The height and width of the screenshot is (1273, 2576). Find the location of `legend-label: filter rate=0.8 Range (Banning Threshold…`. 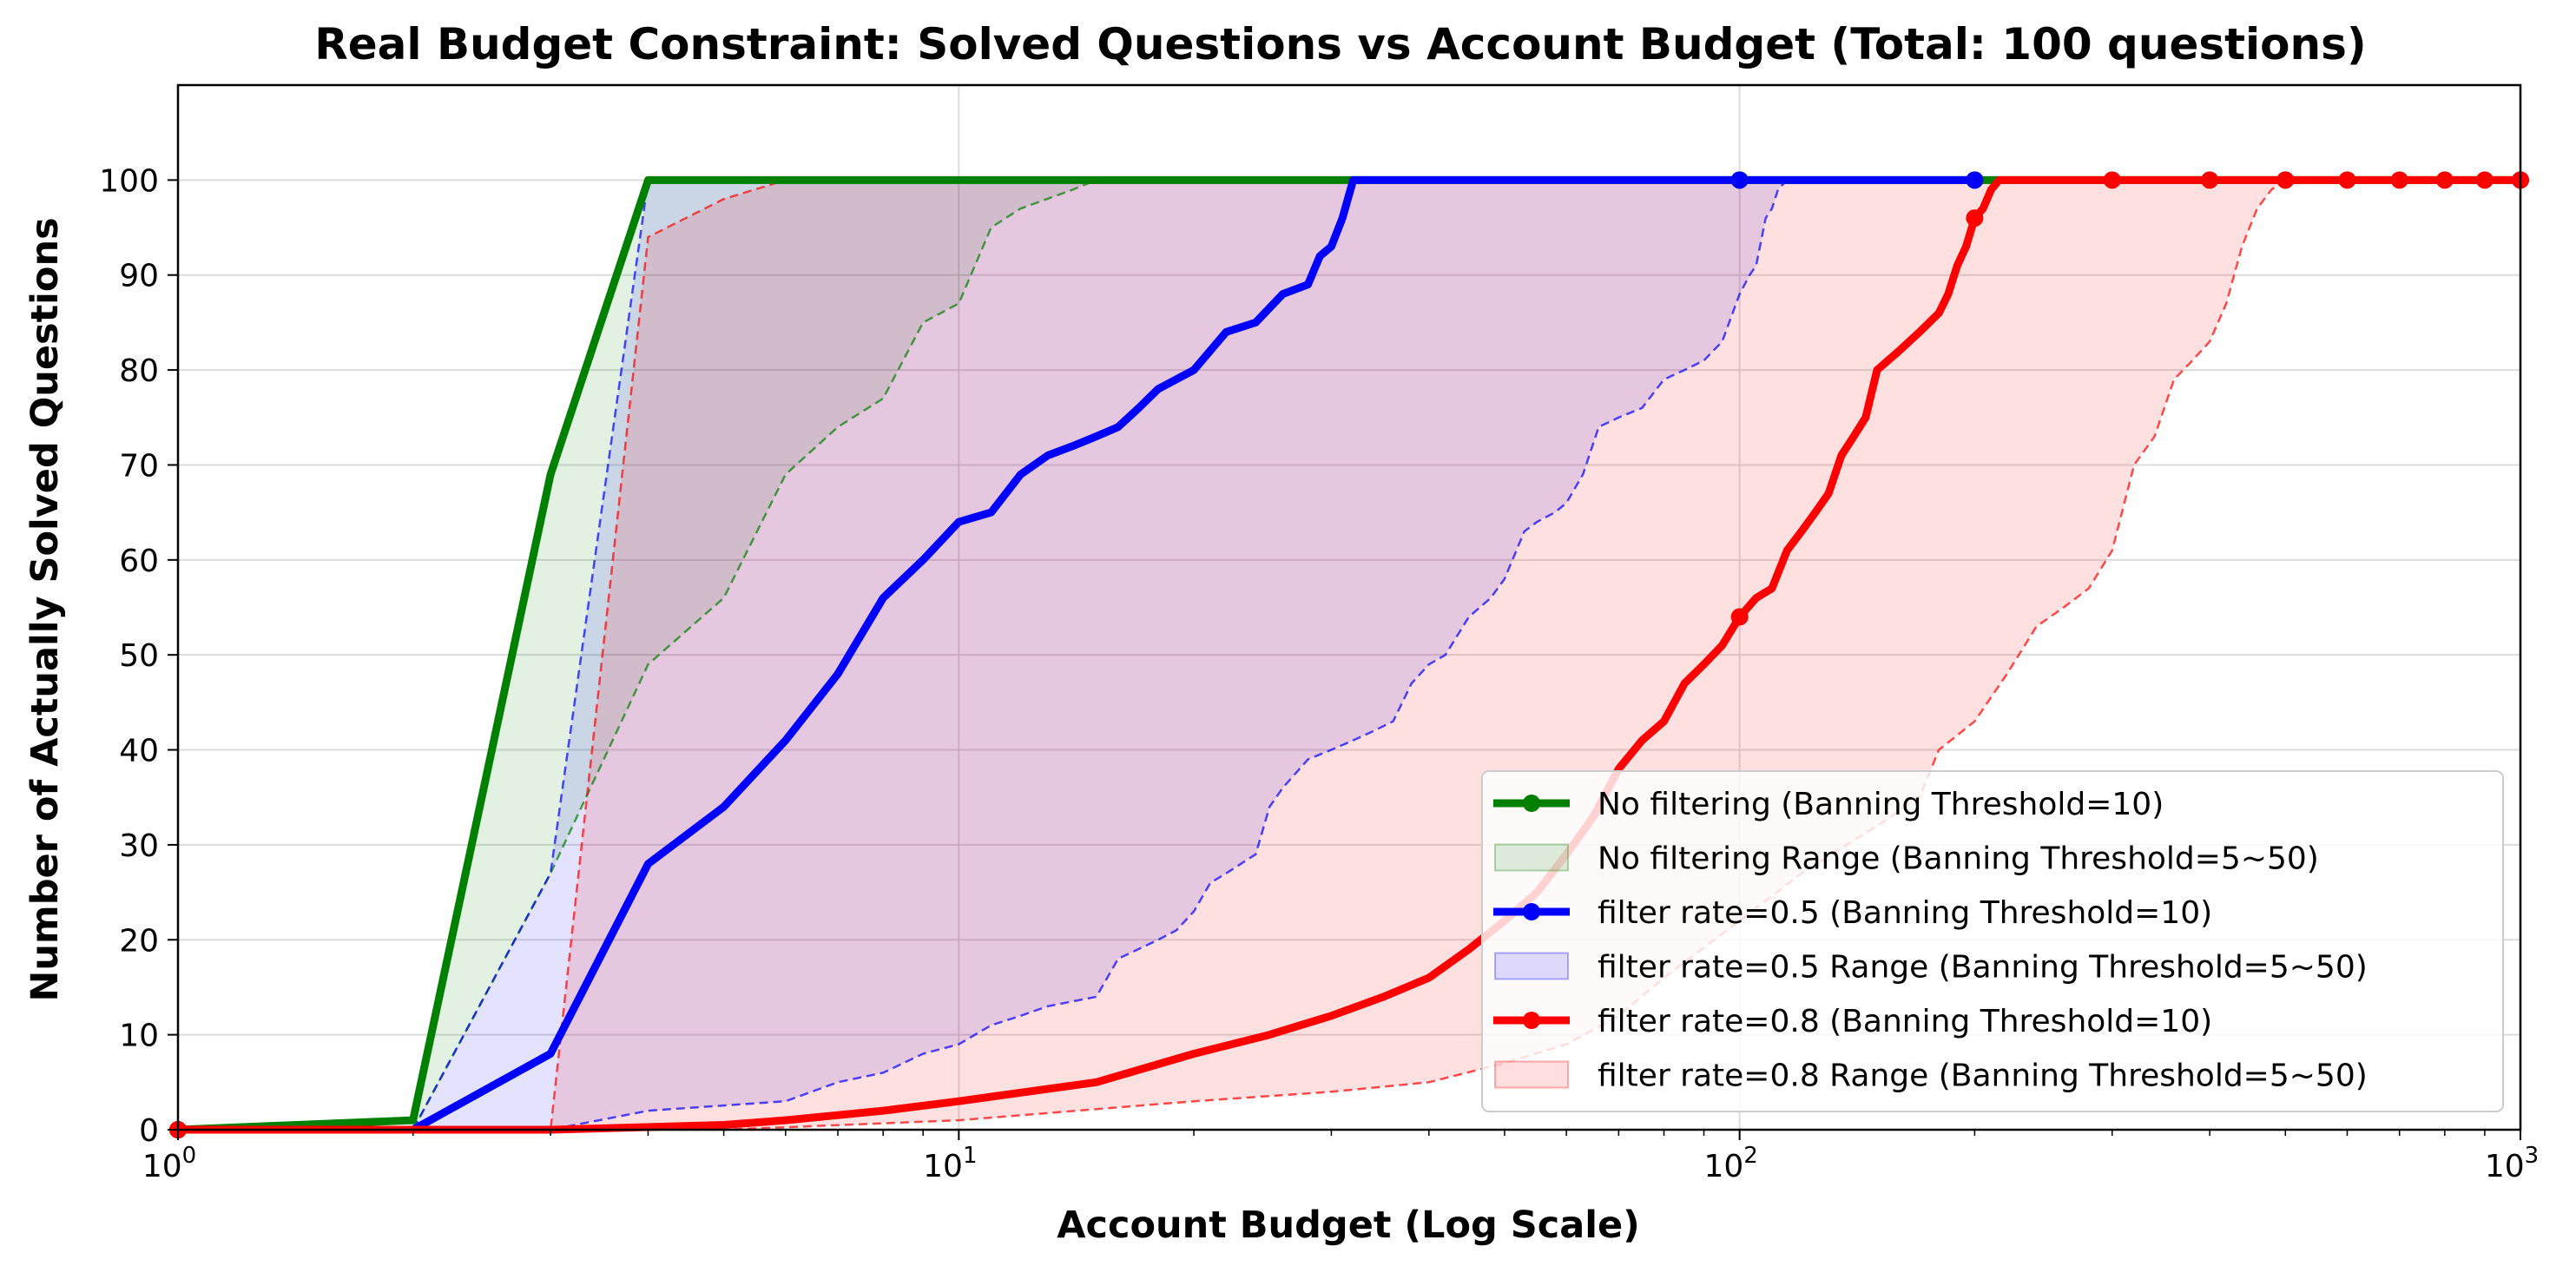

legend-label: filter rate=0.8 Range (Banning Threshold… is located at coordinates (1983, 1076).